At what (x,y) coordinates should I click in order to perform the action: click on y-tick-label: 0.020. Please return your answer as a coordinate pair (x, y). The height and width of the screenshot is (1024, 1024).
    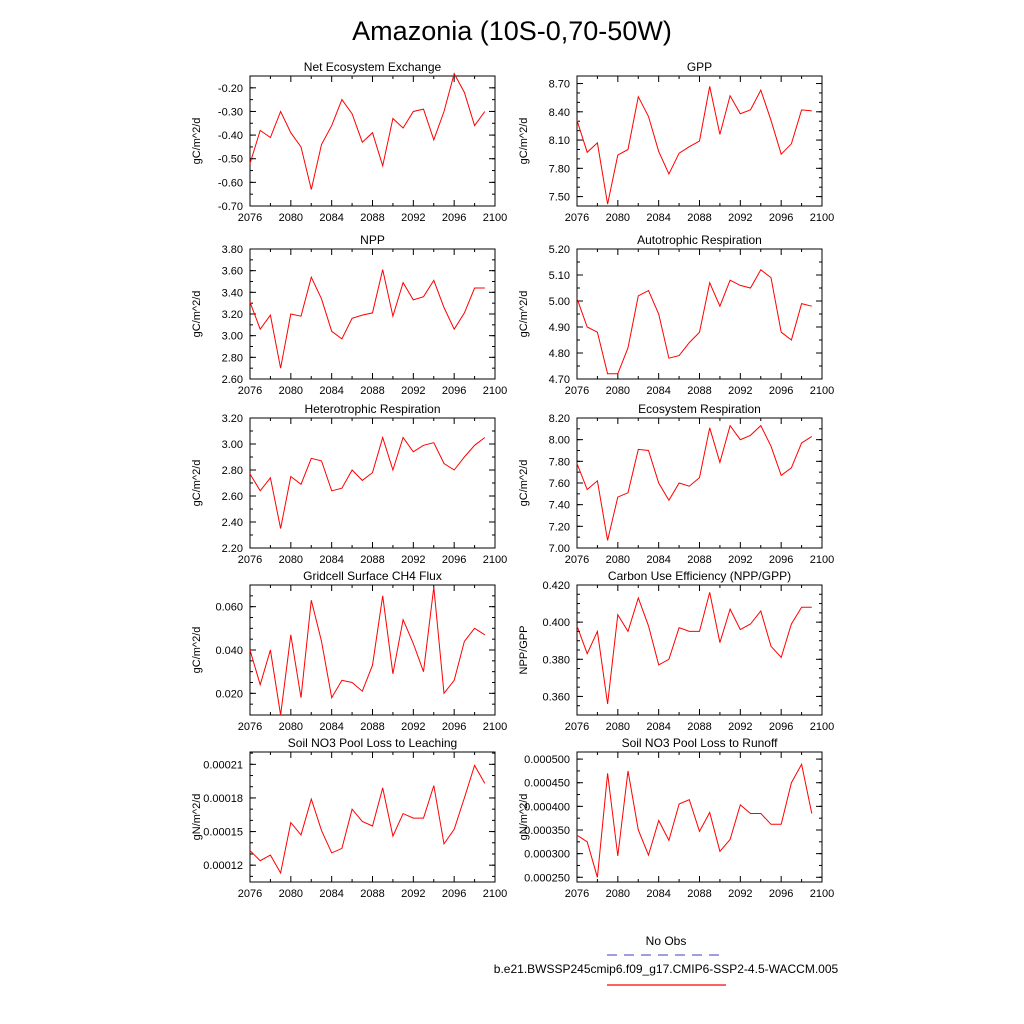
    Looking at the image, I should click on (229, 694).